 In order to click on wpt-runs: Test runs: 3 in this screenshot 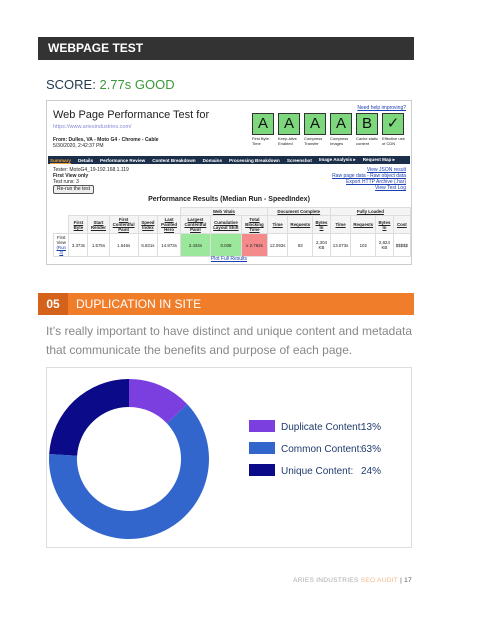, I will do `click(66, 182)`.